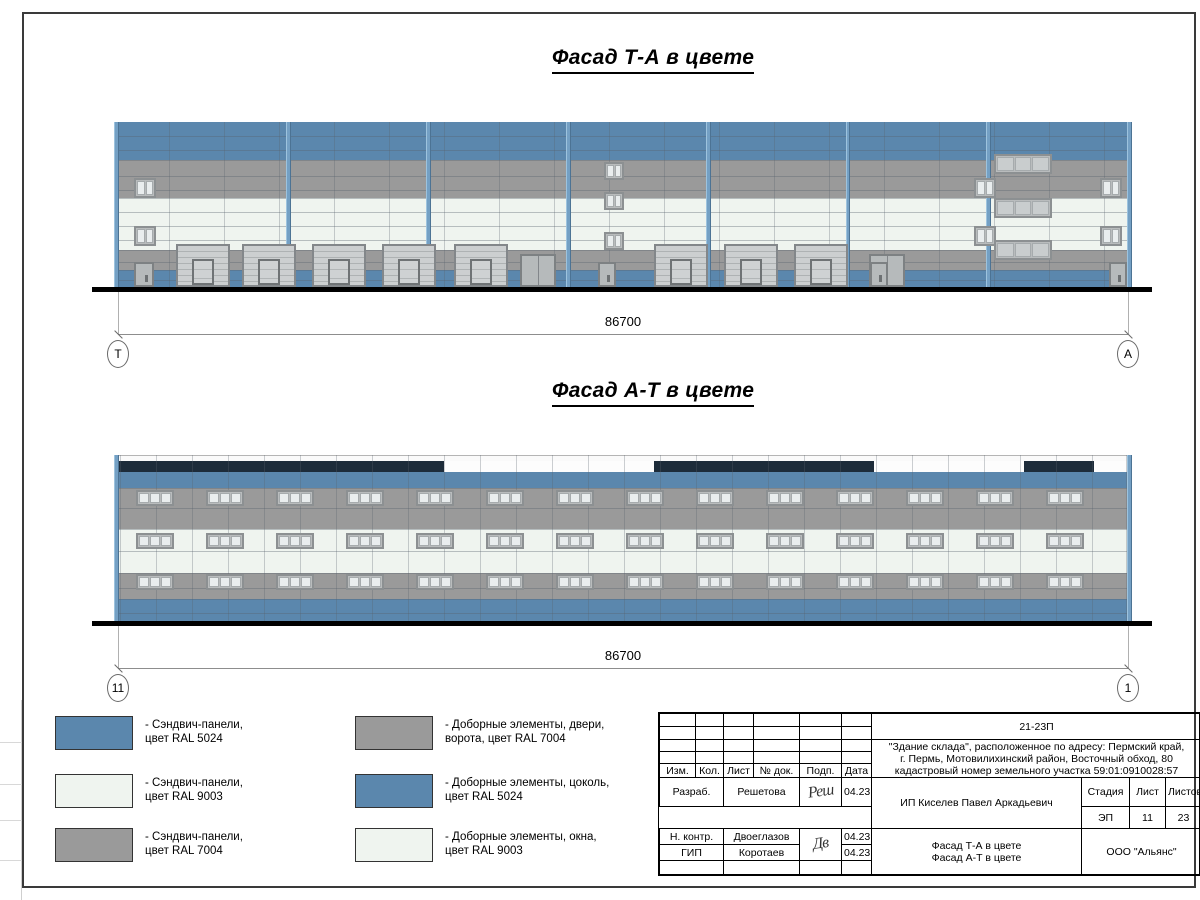 The width and height of the screenshot is (1200, 900). Describe the element at coordinates (1147, 817) in the screenshot. I see `tb-list-value: 11` at that location.